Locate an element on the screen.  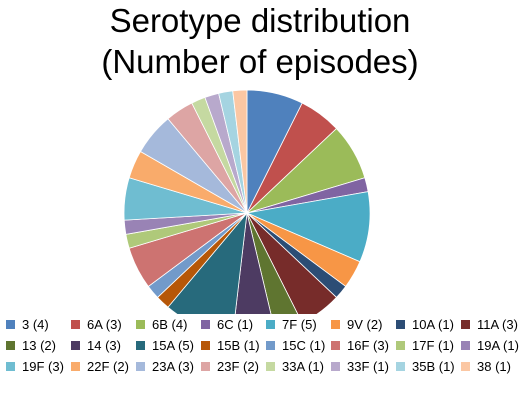
legend-item: 10A (1) is located at coordinates (425, 324).